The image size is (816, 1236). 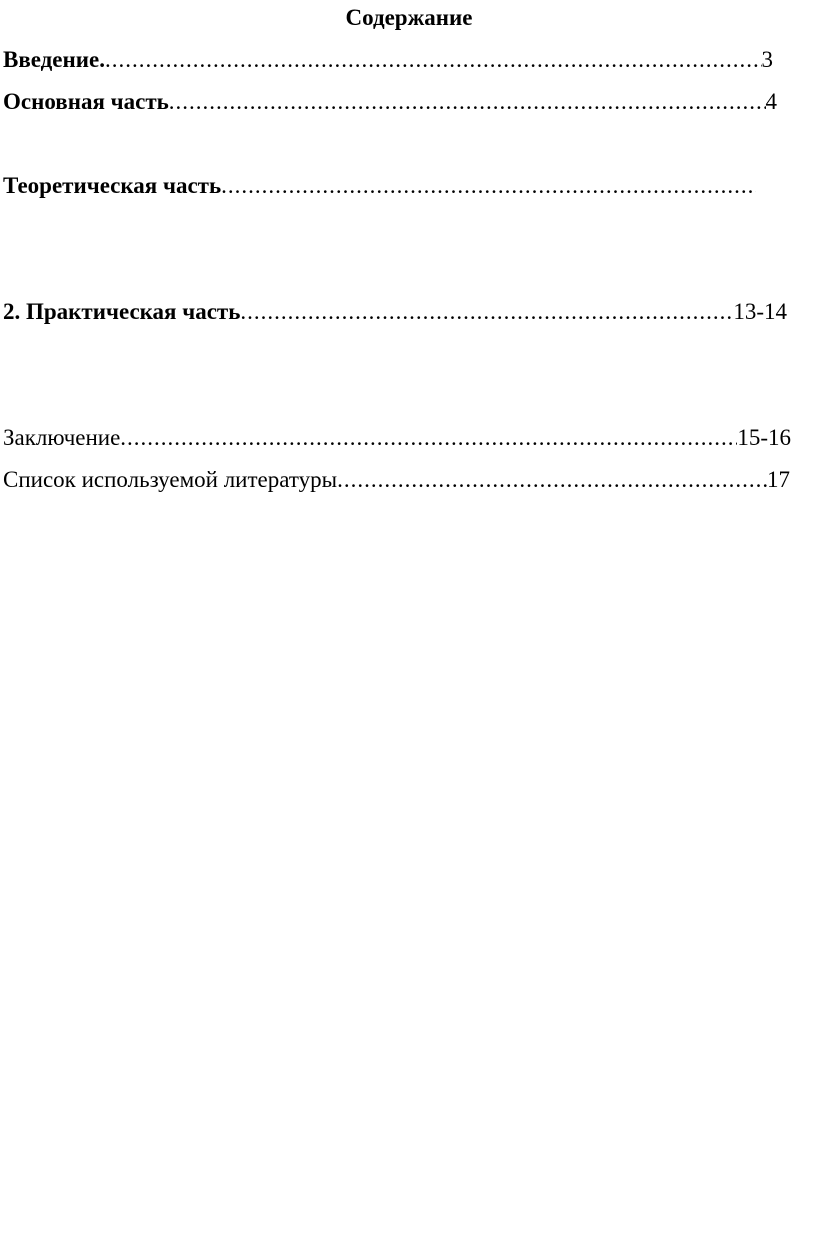 I want to click on page-title: Содержание, so click(x=409, y=17).